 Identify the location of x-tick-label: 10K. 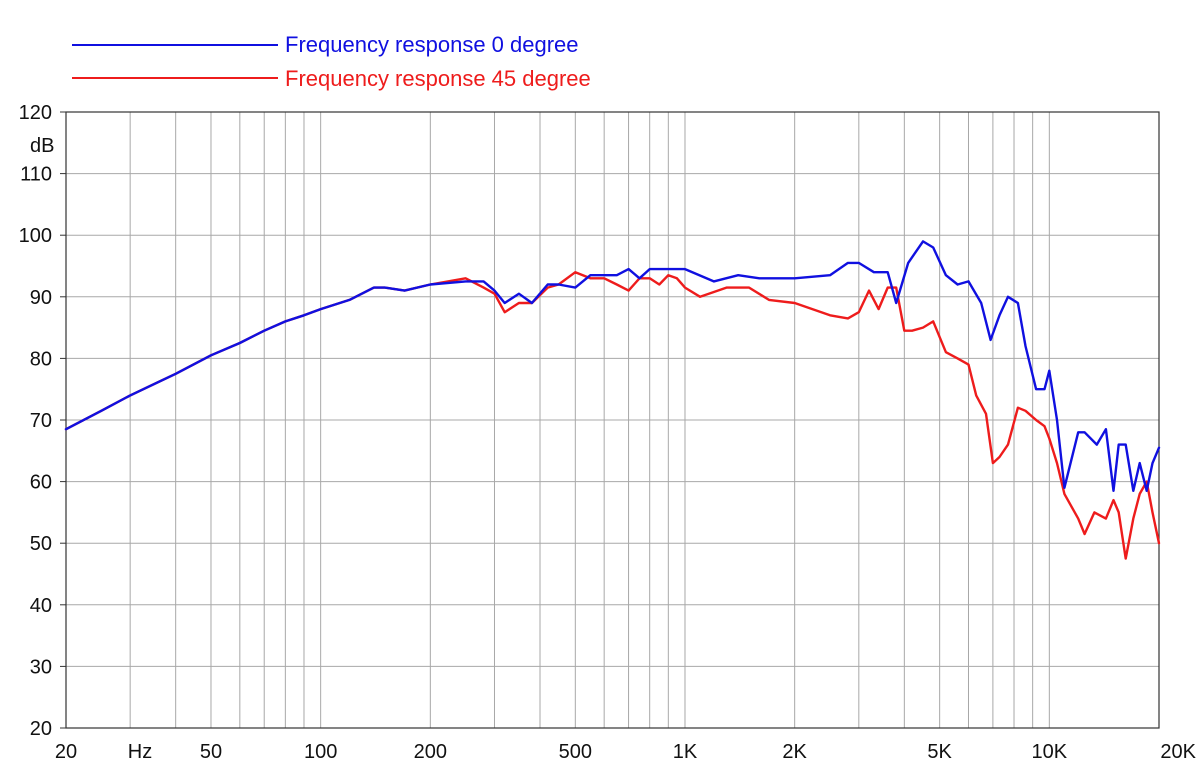
(1050, 752).